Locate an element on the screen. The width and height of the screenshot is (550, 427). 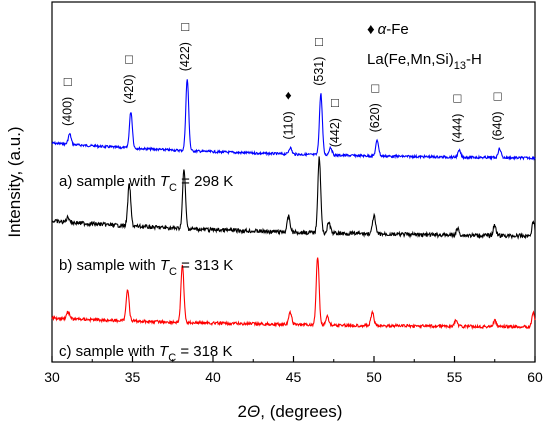
peak-index-label: (442) is located at coordinates (335, 132).